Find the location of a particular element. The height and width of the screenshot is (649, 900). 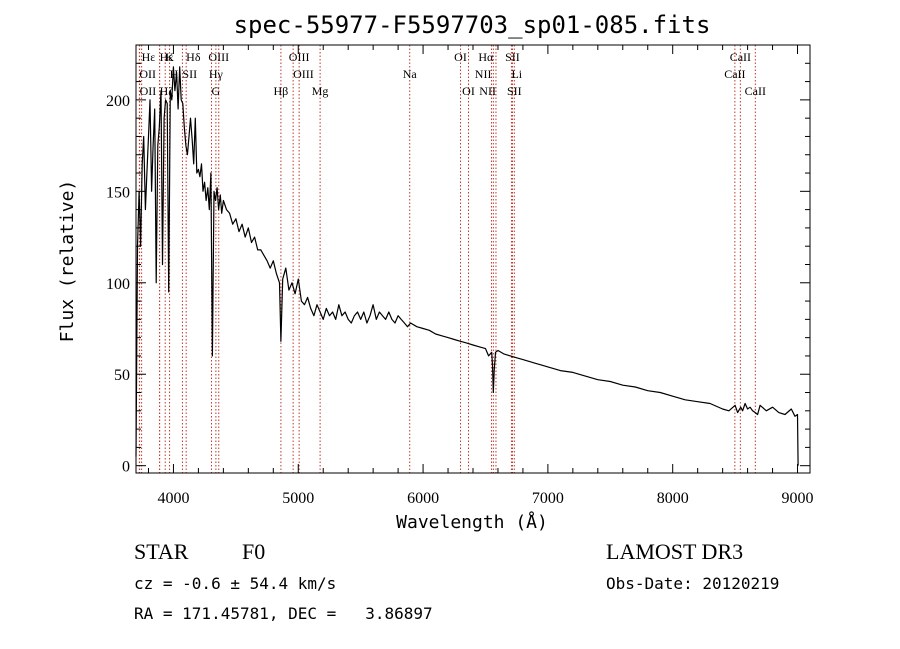

line-marker-label-23: Li is located at coordinates (516, 74).